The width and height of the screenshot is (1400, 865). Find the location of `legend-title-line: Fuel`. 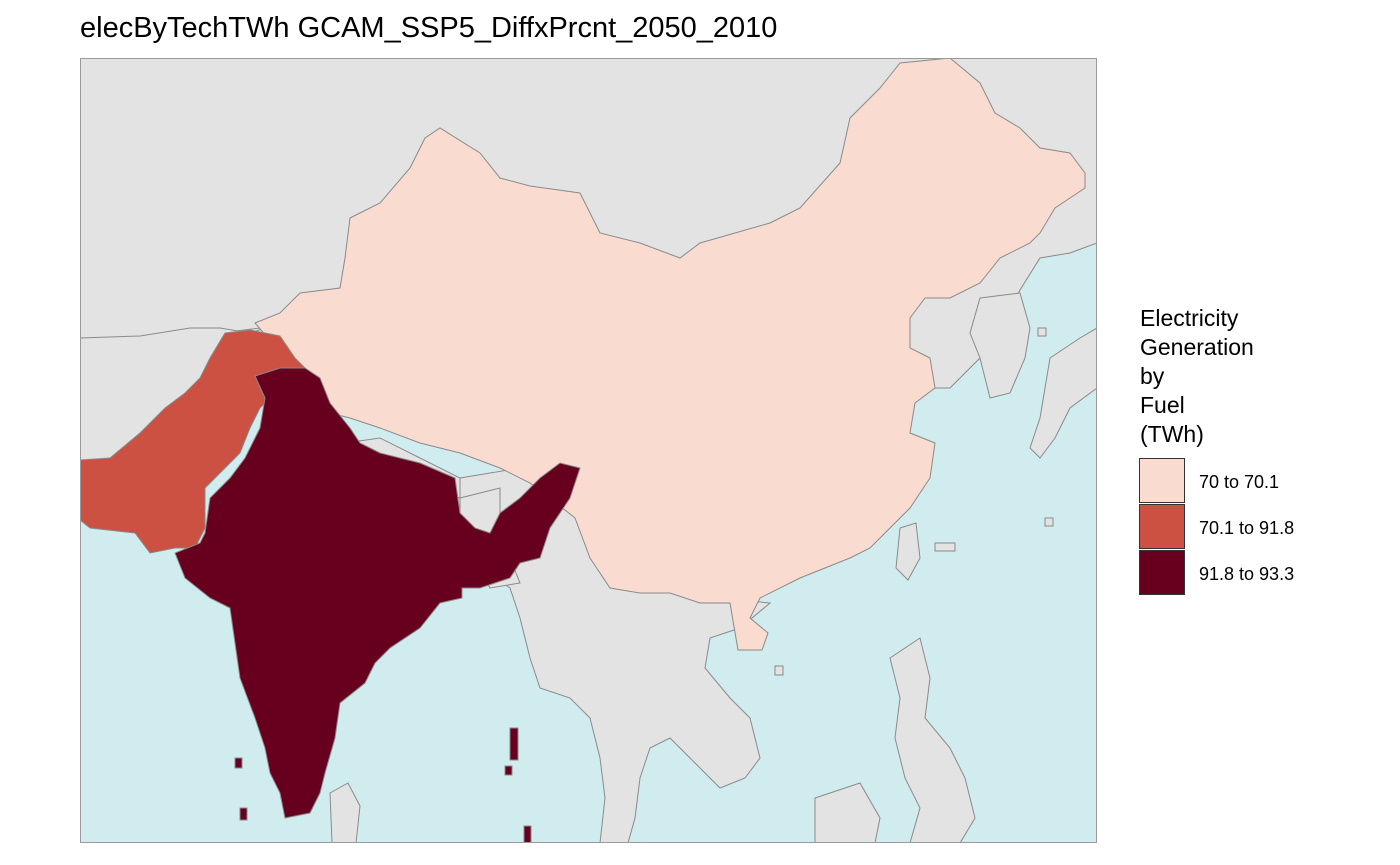

legend-title-line: Fuel is located at coordinates (1162, 405).